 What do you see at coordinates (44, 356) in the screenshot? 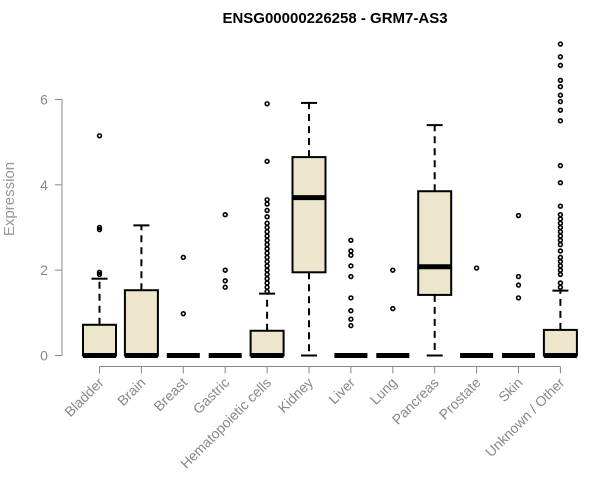
I see `y-tick-label: 0` at bounding box center [44, 356].